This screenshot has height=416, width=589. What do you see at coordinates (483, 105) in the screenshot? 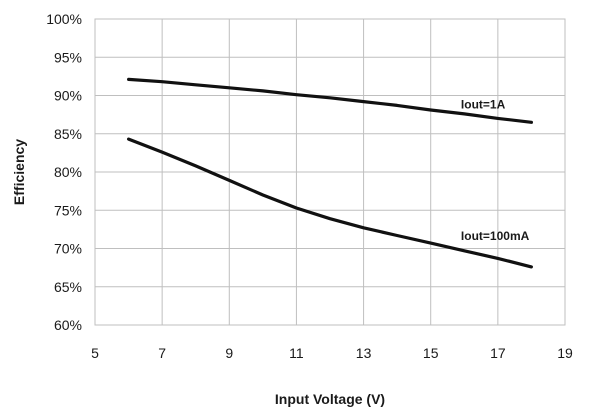
I see `series-label-0: Iout=1A` at bounding box center [483, 105].